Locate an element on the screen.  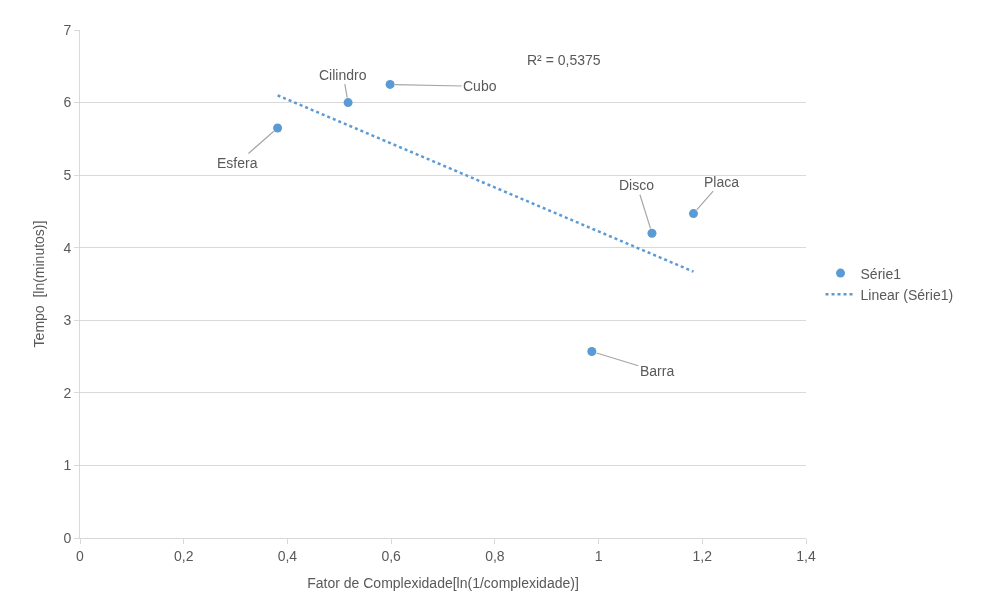
x-tick-label: 0,6 is located at coordinates (391, 555).